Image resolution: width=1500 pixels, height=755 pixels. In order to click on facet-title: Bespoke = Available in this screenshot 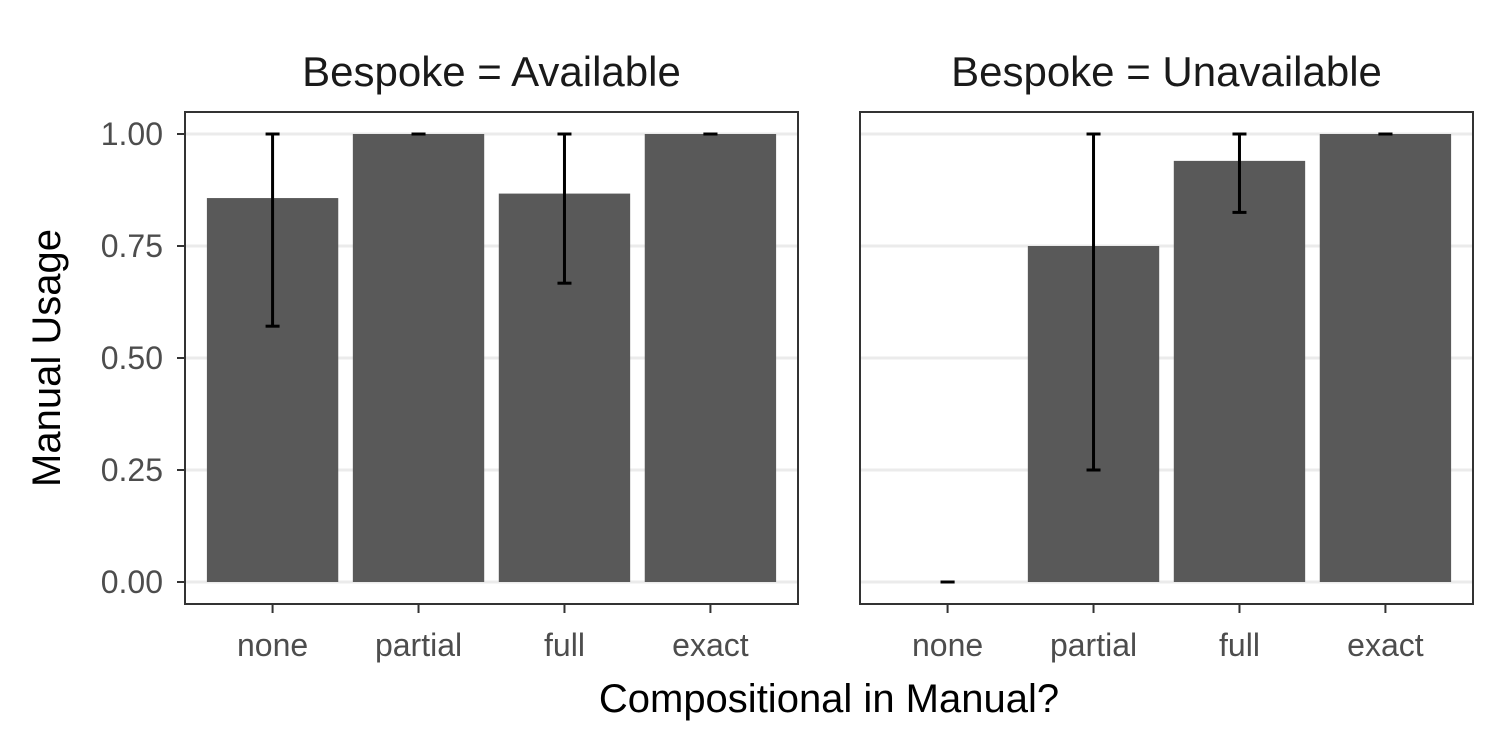, I will do `click(491, 71)`.